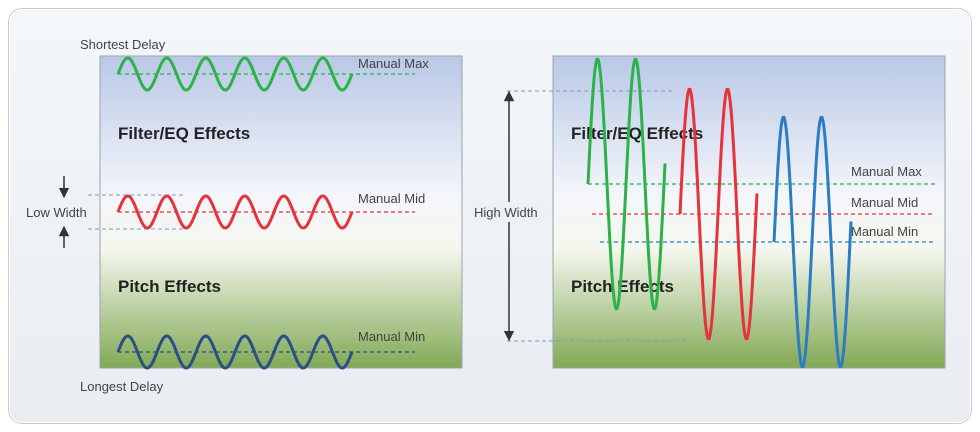  What do you see at coordinates (886, 171) in the screenshot?
I see `right-manual-max-label: Manual Max` at bounding box center [886, 171].